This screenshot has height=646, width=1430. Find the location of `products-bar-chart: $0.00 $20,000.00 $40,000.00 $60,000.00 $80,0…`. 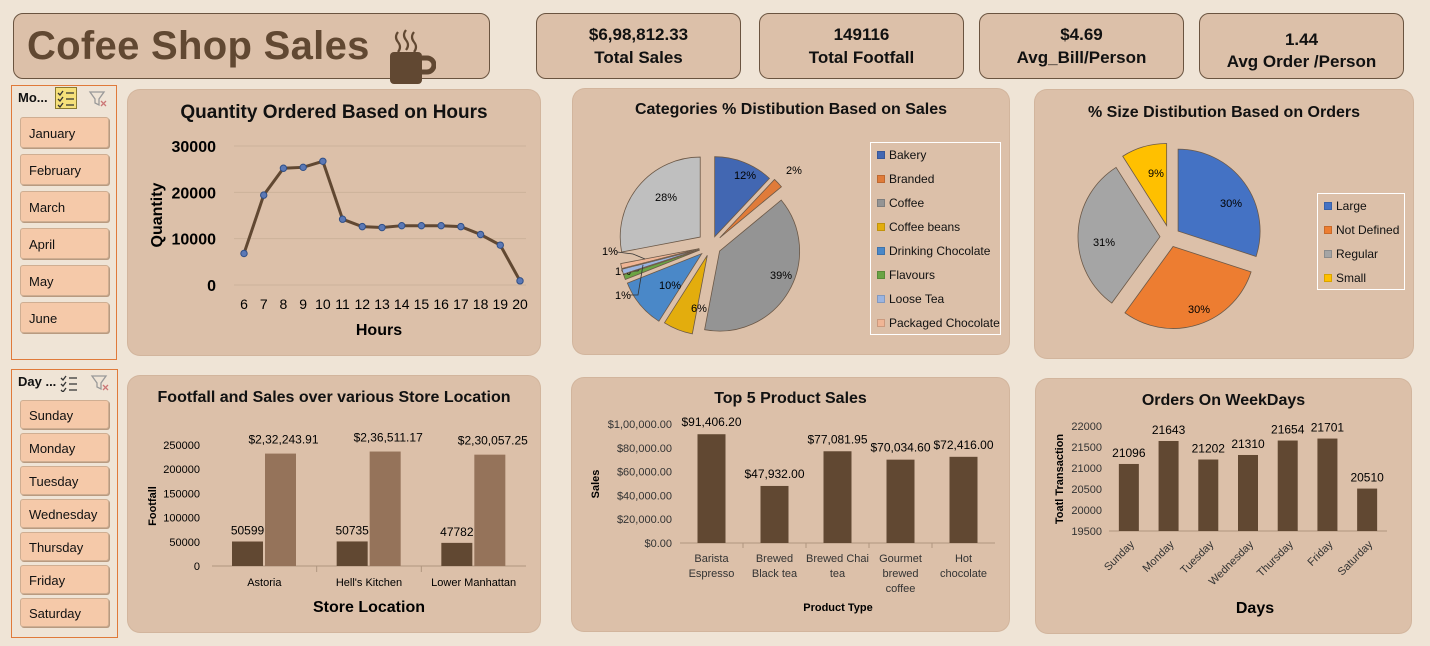

products-bar-chart: $0.00 $20,000.00 $40,000.00 $60,000.00 $80,0… is located at coordinates (792, 514).